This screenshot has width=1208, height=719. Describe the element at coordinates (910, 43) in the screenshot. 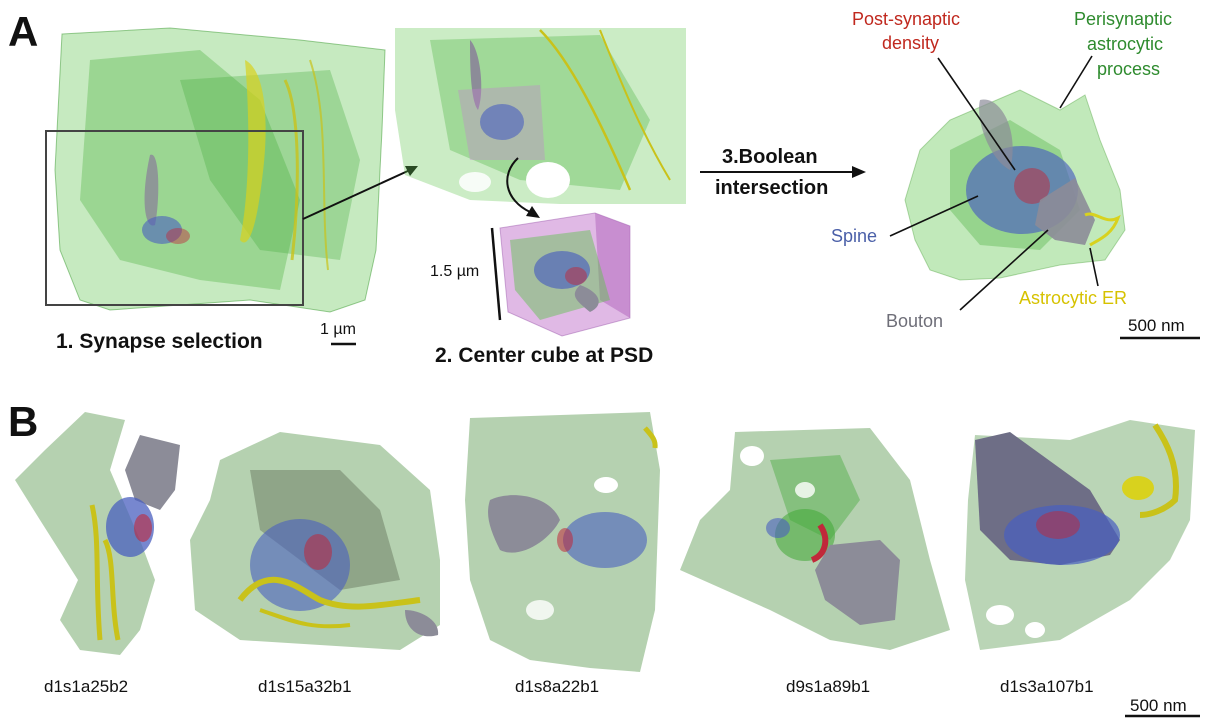

I see `psd-label-line2: density` at that location.